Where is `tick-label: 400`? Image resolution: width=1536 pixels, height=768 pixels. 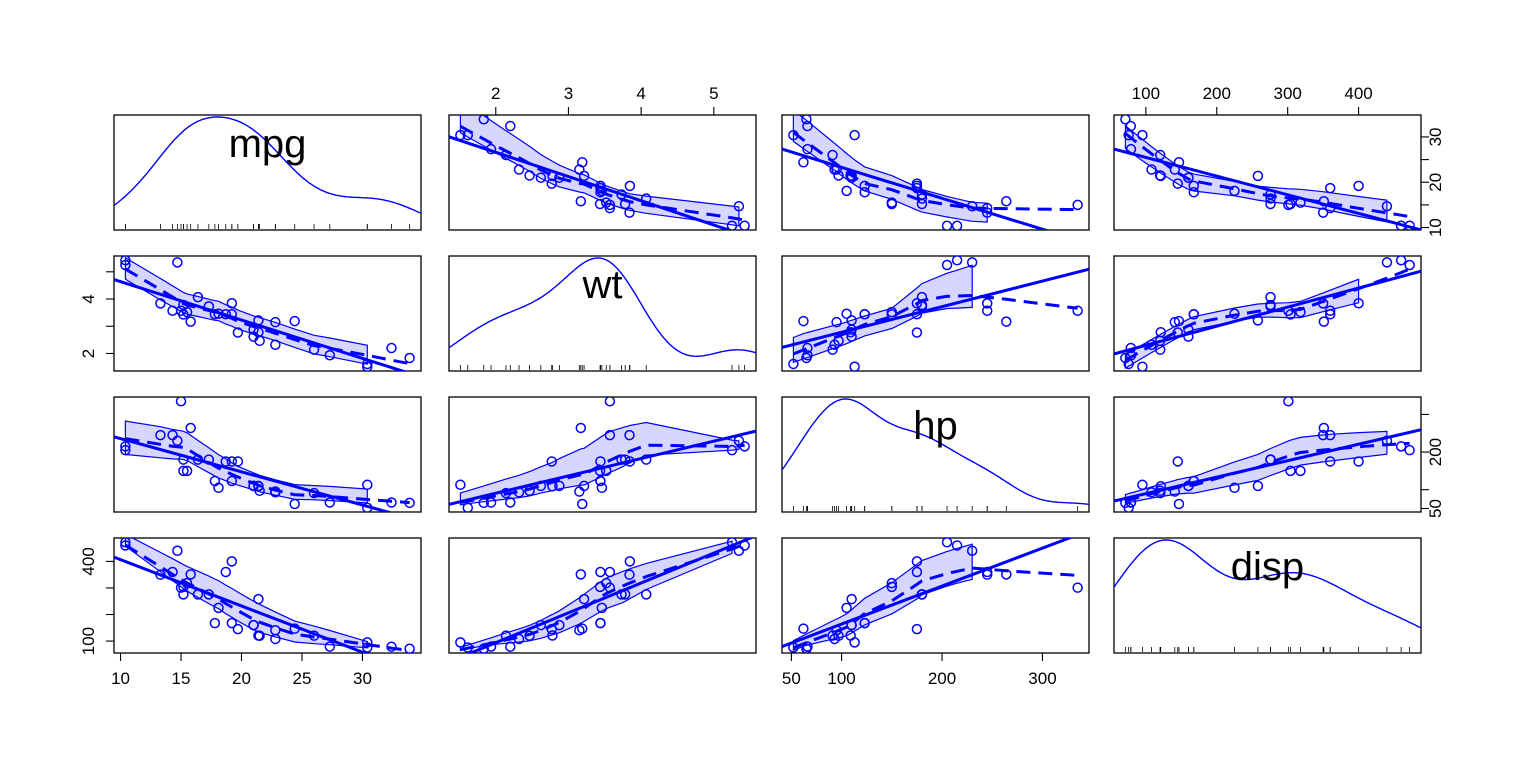 tick-label: 400 is located at coordinates (88, 561).